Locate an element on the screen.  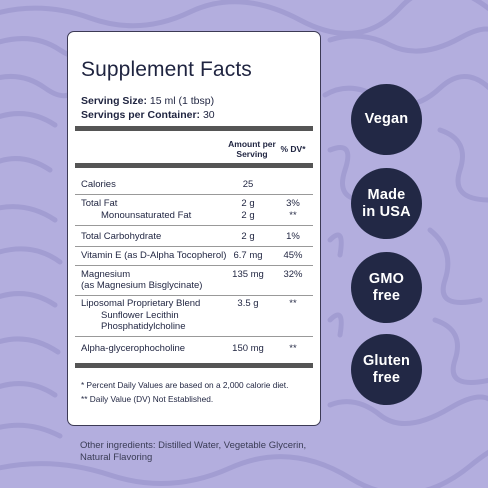
badge-gmo-free: GMO free is located at coordinates (386, 287).